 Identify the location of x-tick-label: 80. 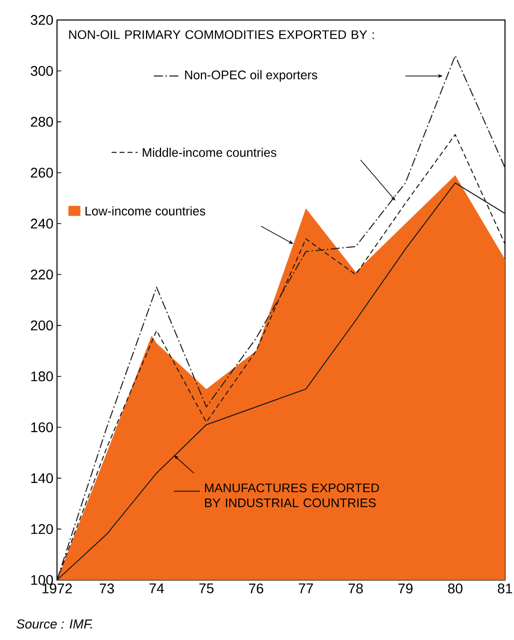
(455, 589).